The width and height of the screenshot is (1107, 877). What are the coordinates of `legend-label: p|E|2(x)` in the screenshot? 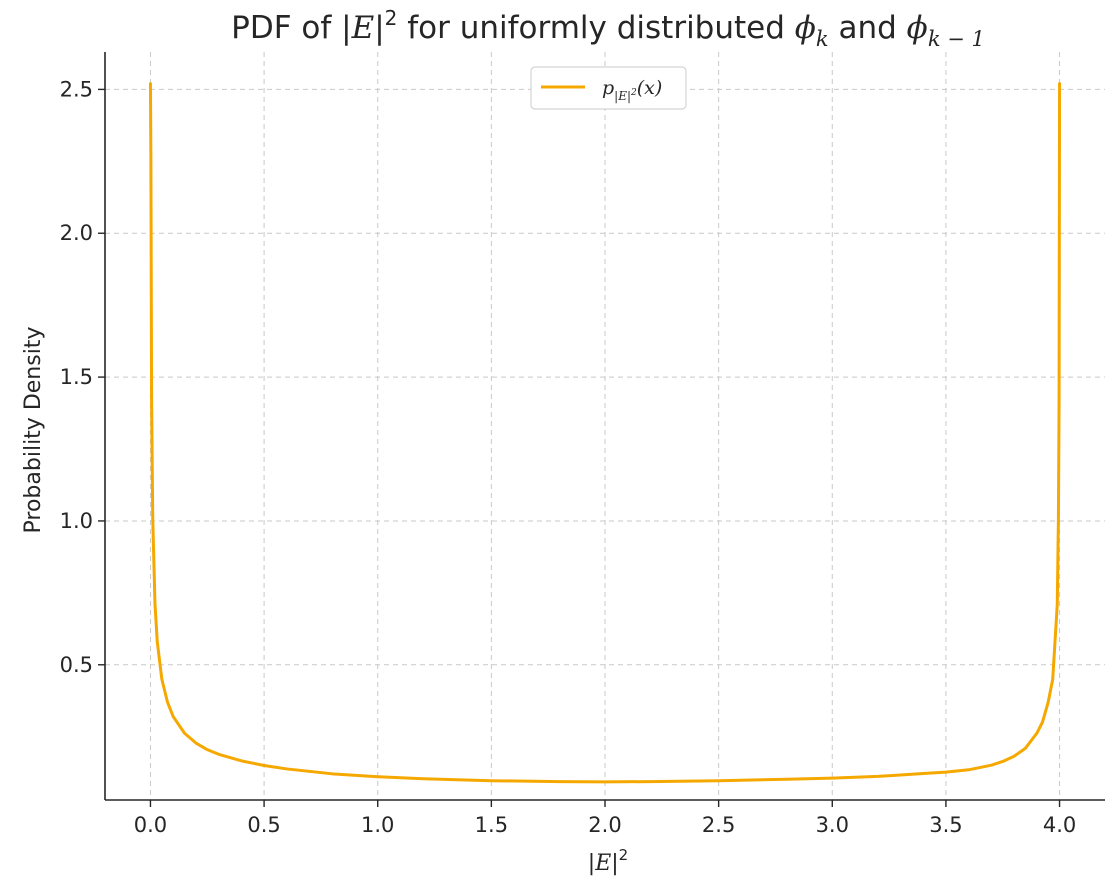 It's located at (632, 90).